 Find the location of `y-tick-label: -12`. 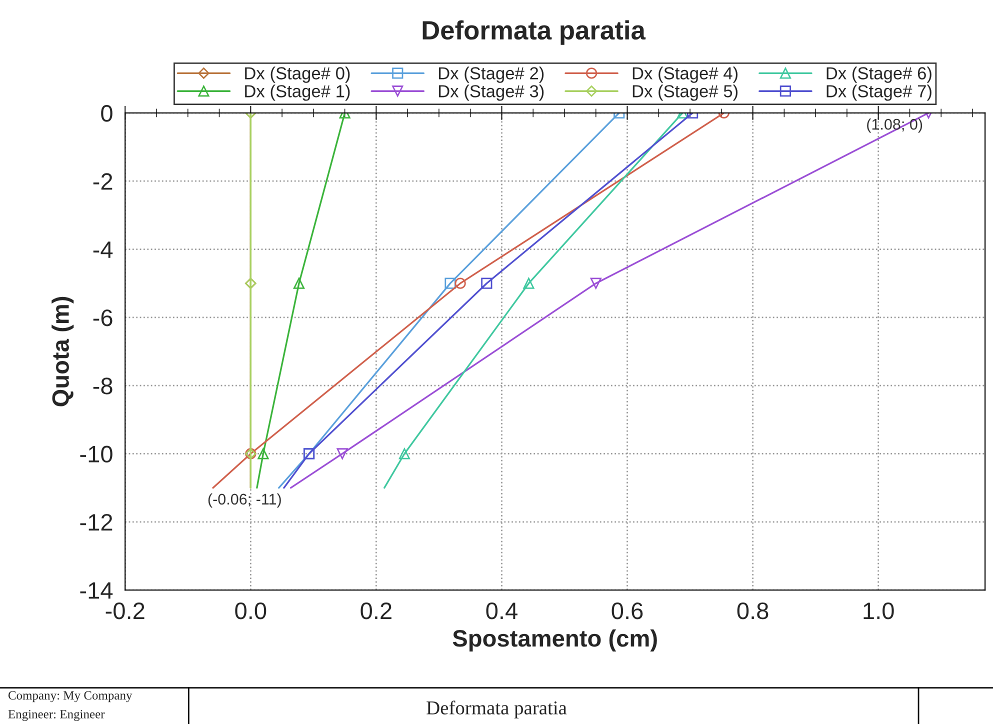

y-tick-label: -12 is located at coordinates (96, 522).